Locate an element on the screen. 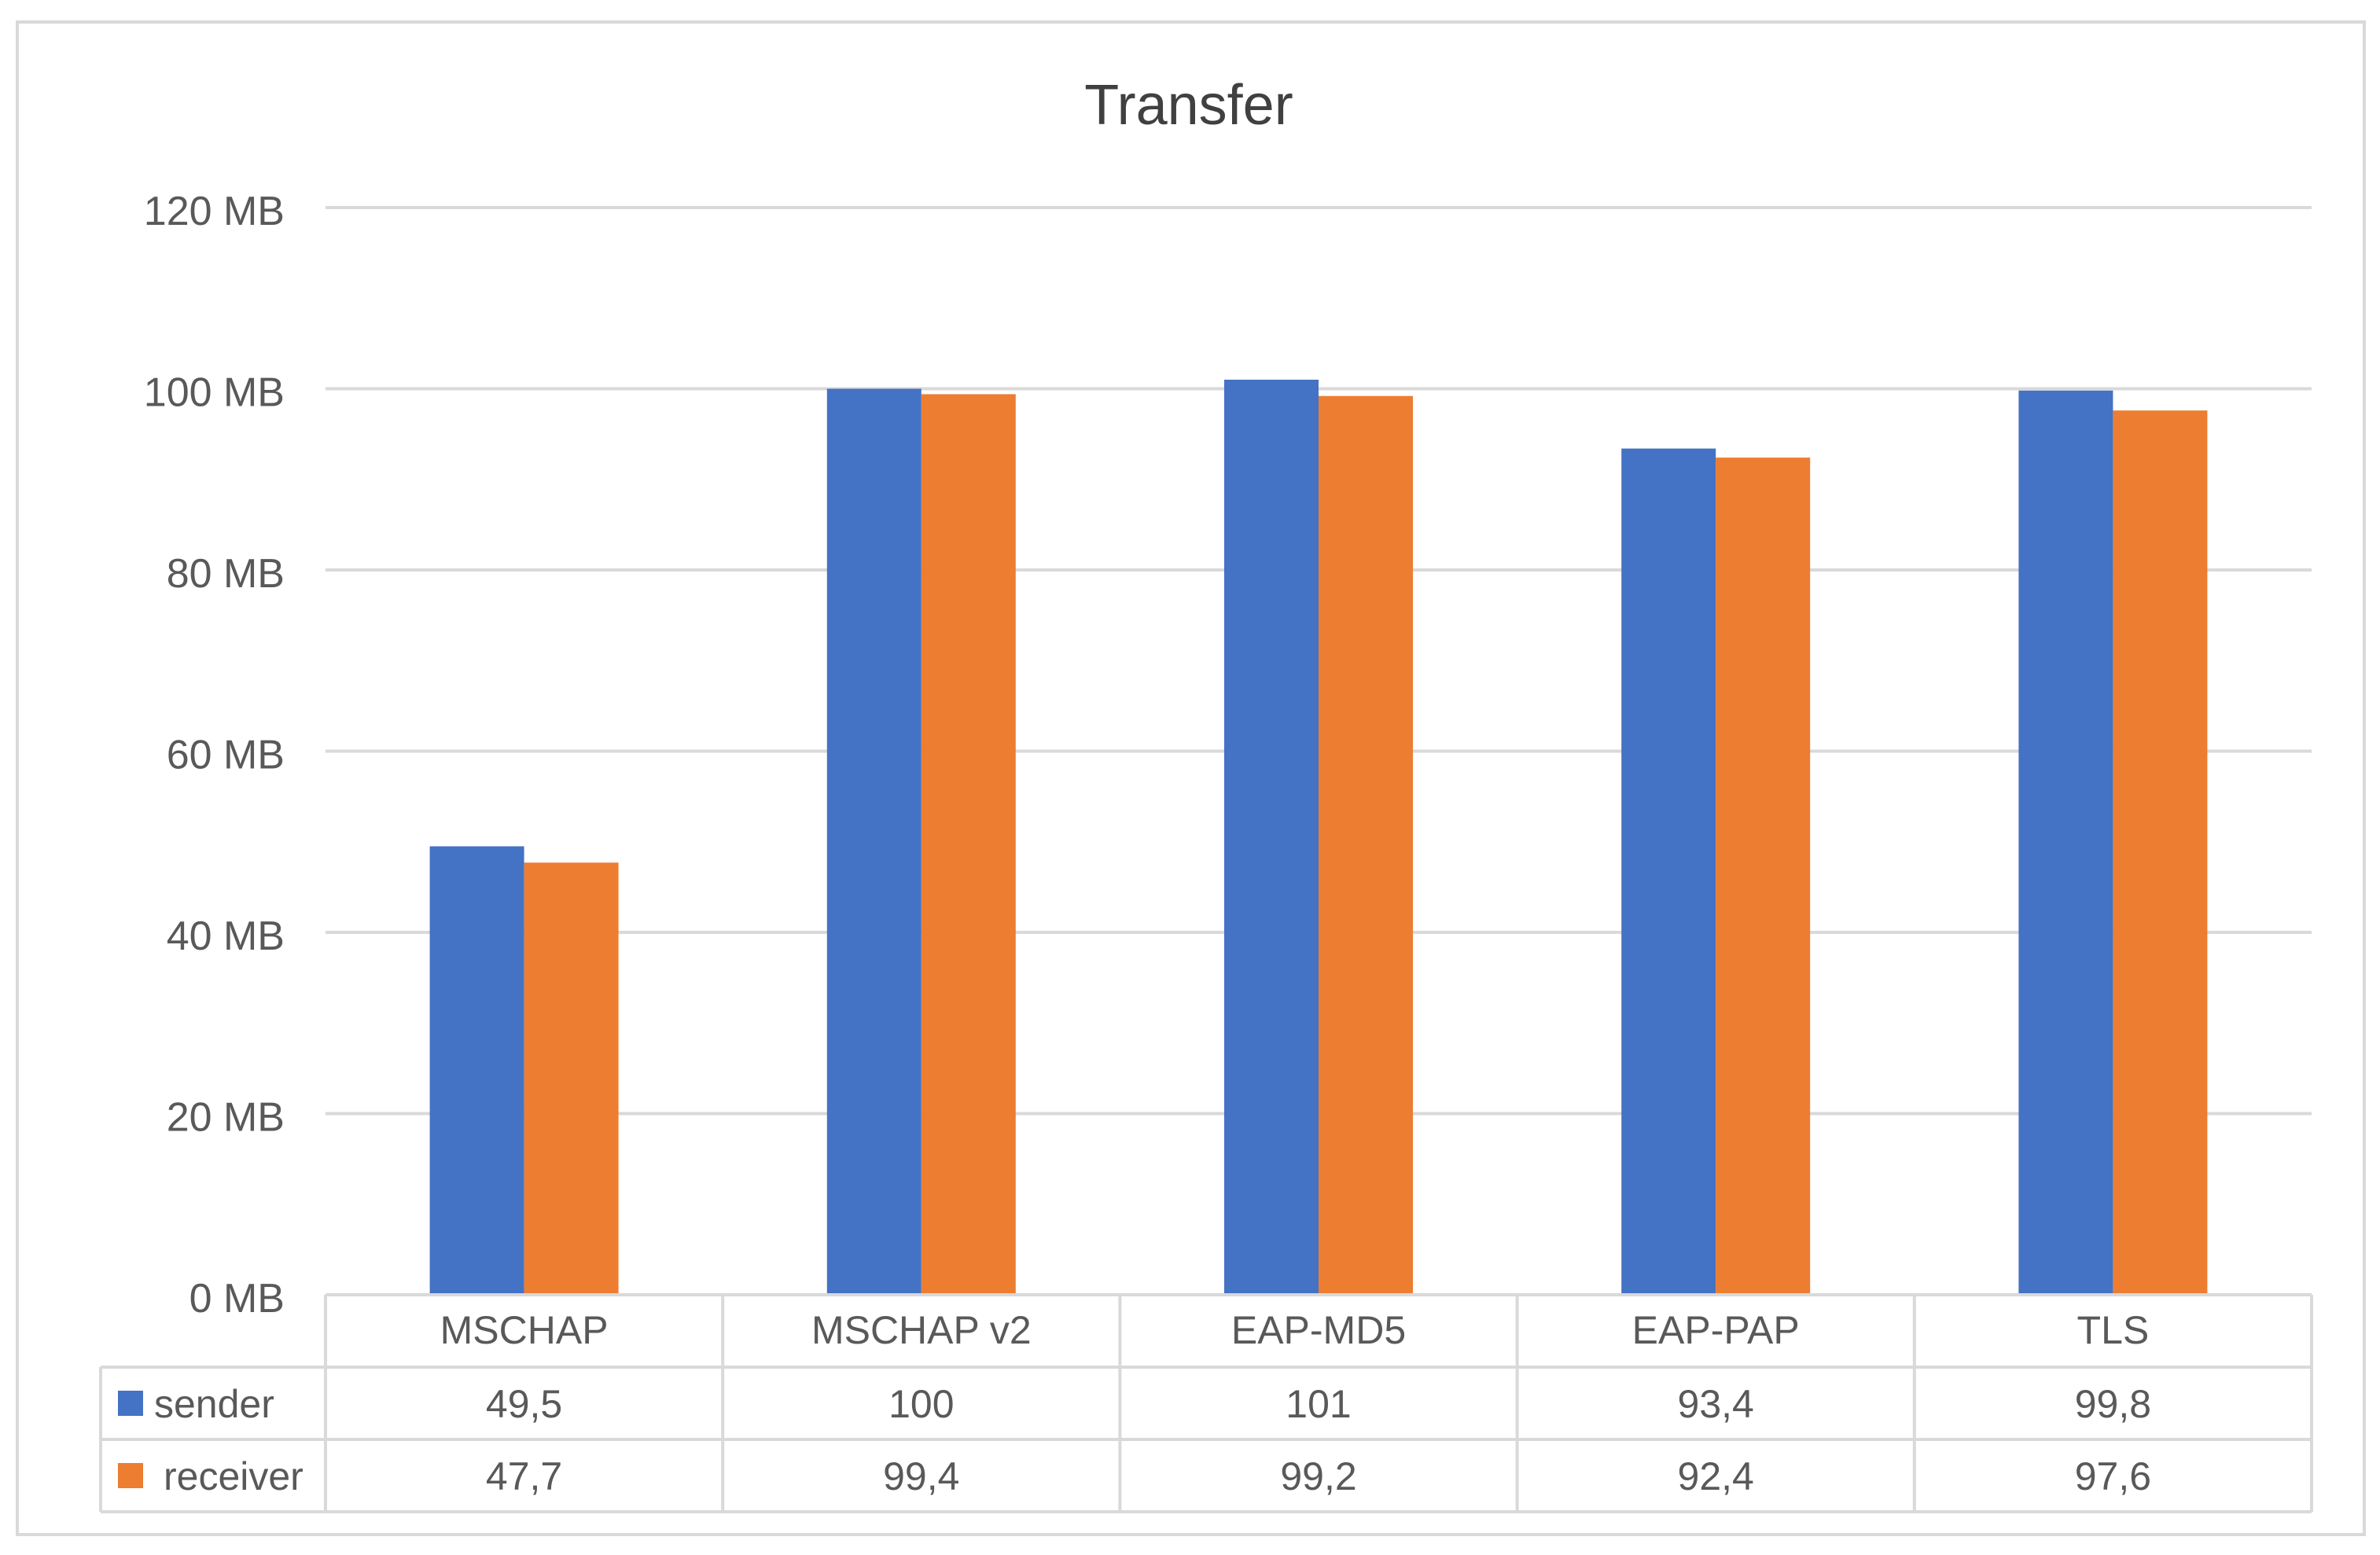 This screenshot has width=2380, height=1555. y-tick-label: 120 MB is located at coordinates (214, 212).